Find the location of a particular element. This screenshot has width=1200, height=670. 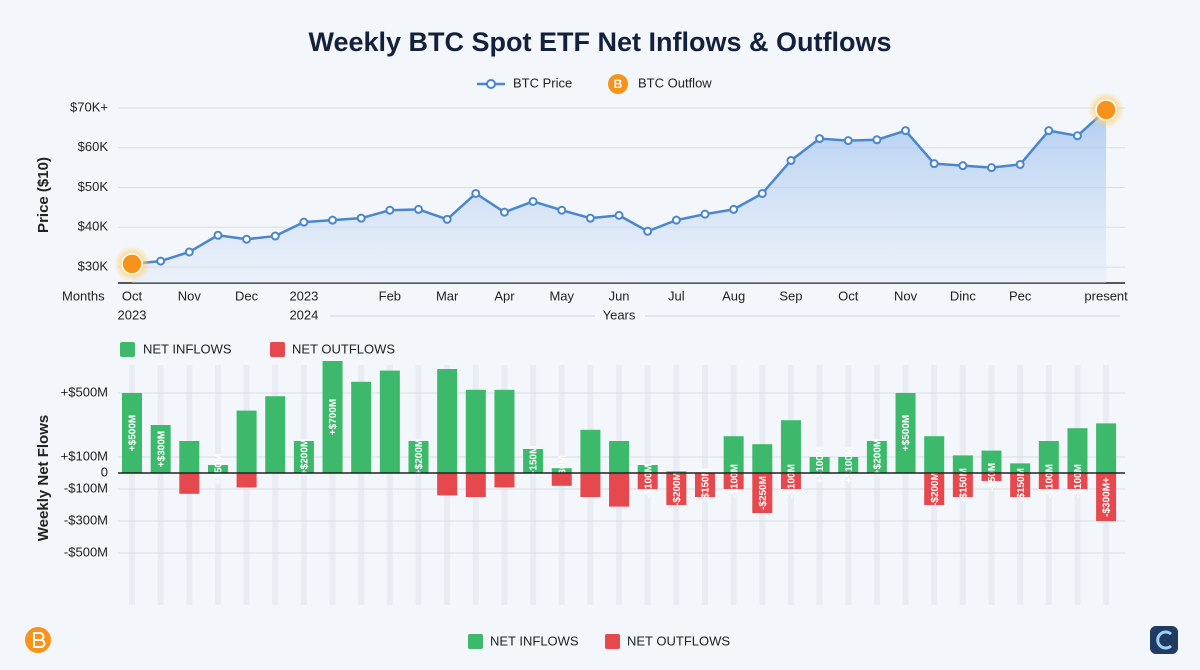

y-tick-label: $40K is located at coordinates (93, 226).